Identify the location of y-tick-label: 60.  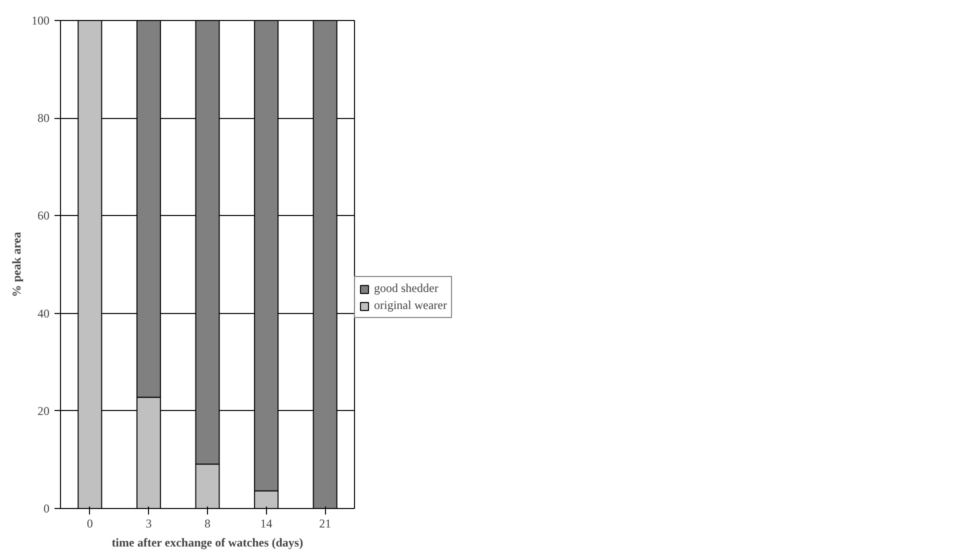
(44, 215).